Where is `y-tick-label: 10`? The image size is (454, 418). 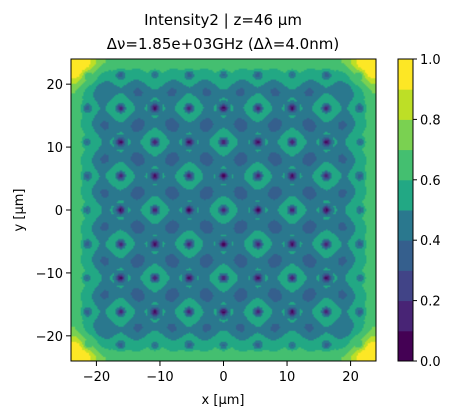
y-tick-label: 10 is located at coordinates (54, 148).